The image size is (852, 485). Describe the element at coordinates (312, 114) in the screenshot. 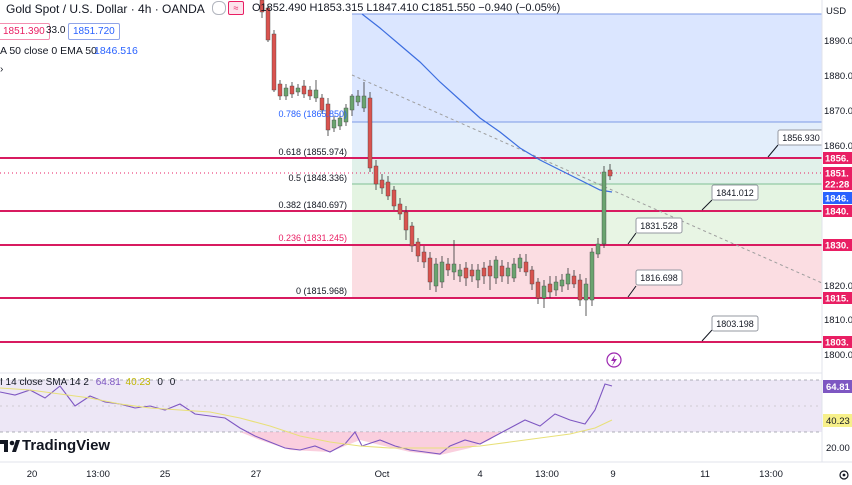

I see `fib-label-786: 0.786 (1865.850)` at that location.